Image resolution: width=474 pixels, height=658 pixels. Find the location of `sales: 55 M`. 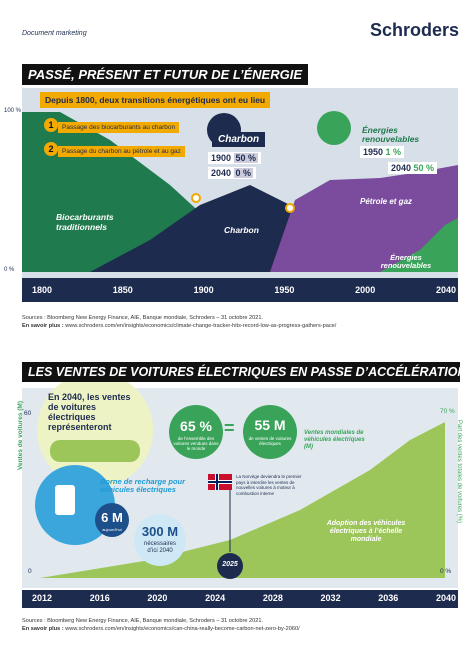

sales: 55 M is located at coordinates (270, 425).